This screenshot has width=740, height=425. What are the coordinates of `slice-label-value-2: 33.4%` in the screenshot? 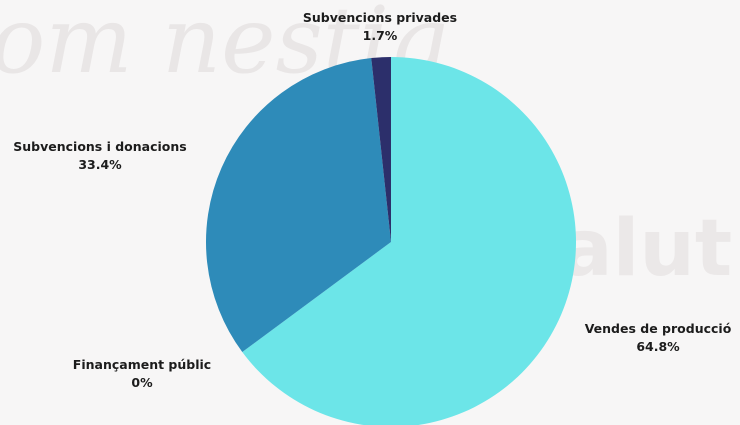 It's located at (100, 164).